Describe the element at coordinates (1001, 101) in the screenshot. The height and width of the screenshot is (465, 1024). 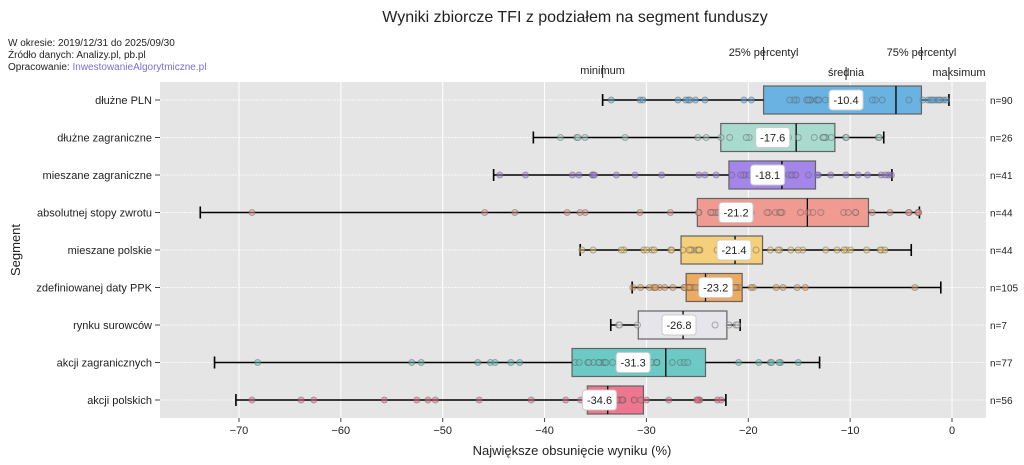
I see `n-label: n=90` at that location.